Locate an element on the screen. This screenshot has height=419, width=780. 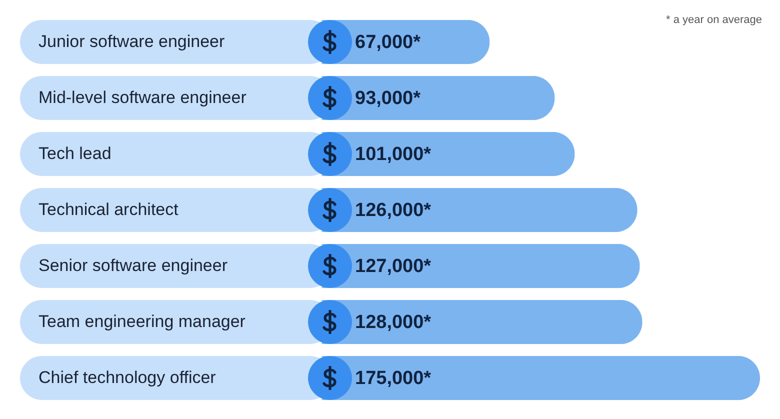
data-label: 67,000* is located at coordinates (388, 42).